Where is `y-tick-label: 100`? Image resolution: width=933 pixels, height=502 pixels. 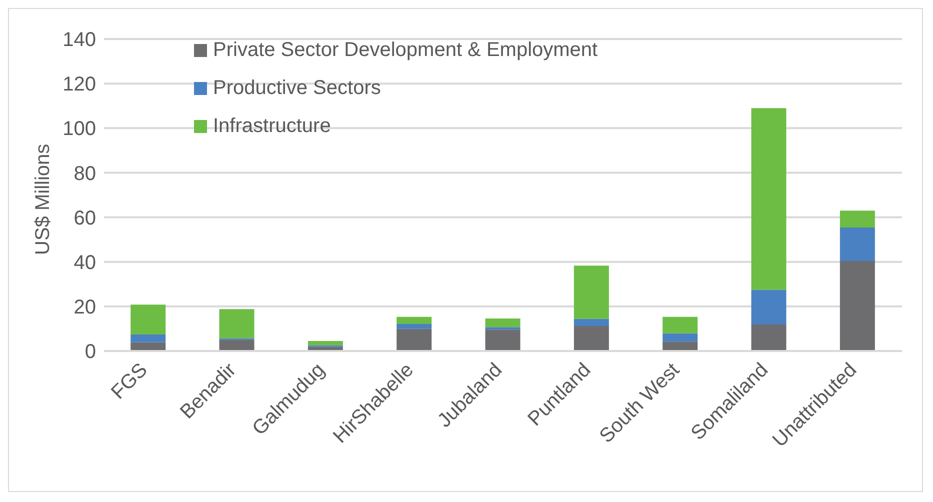 y-tick-label: 100 is located at coordinates (79, 129).